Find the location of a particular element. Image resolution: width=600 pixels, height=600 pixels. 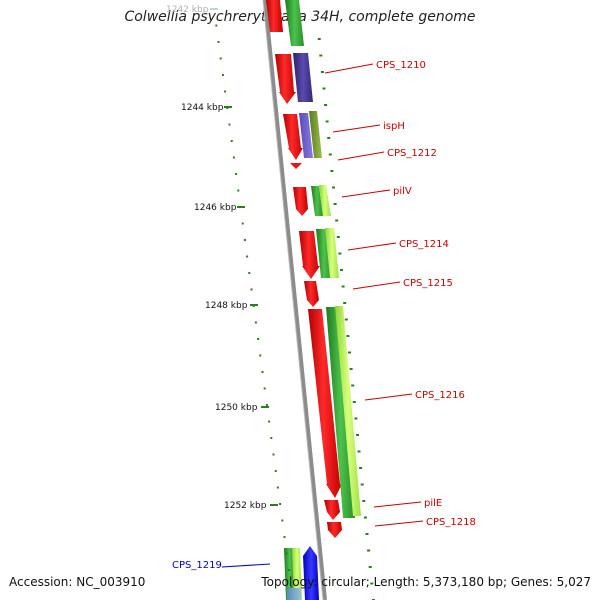

genome-backbone-highlight is located at coordinates (293, 300).